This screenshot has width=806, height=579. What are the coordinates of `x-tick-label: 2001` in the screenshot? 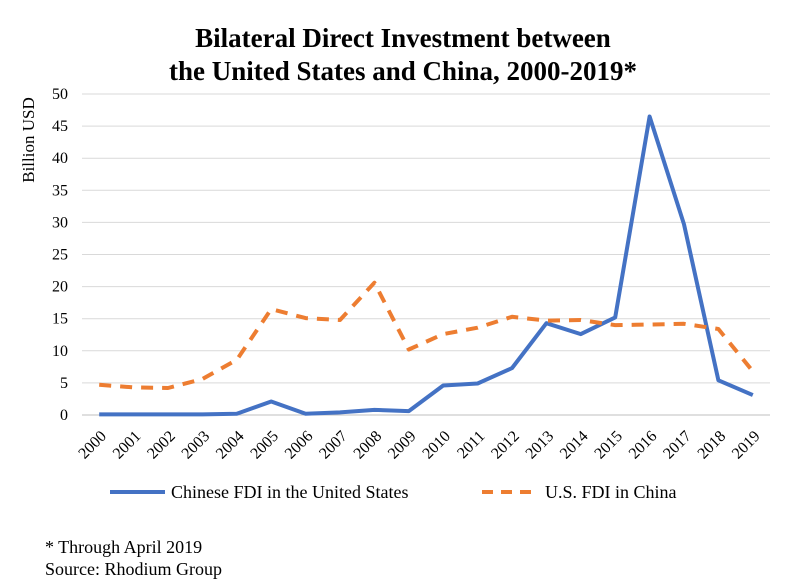 It's located at (127, 445).